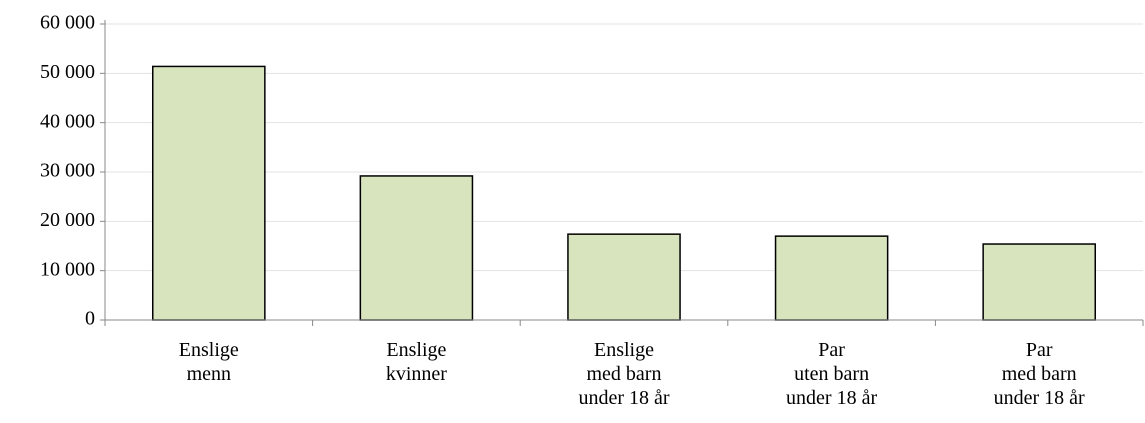  Describe the element at coordinates (624, 374) in the screenshot. I see `x-tick-label: Enslige med barn under 18 år` at that location.